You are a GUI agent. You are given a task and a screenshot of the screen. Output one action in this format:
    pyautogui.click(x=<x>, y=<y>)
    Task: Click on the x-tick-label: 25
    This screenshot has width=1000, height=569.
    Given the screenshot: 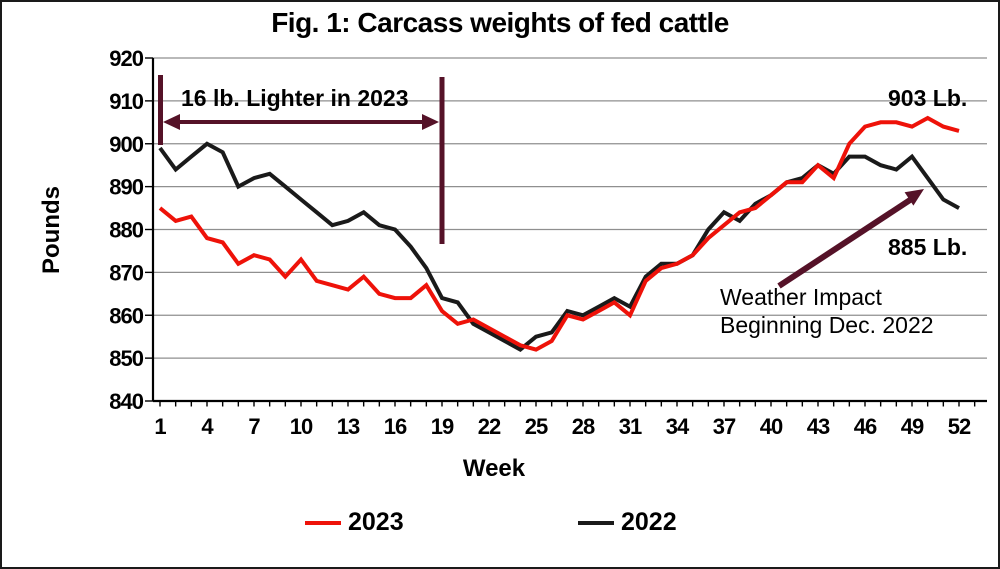 What is the action you would take?
    pyautogui.click(x=536, y=426)
    